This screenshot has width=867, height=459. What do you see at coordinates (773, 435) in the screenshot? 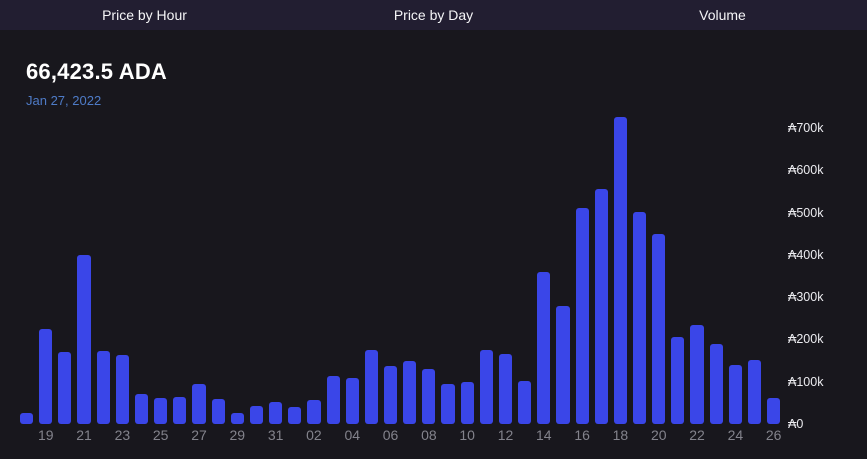
I see `x-axis-label: 26` at bounding box center [773, 435].